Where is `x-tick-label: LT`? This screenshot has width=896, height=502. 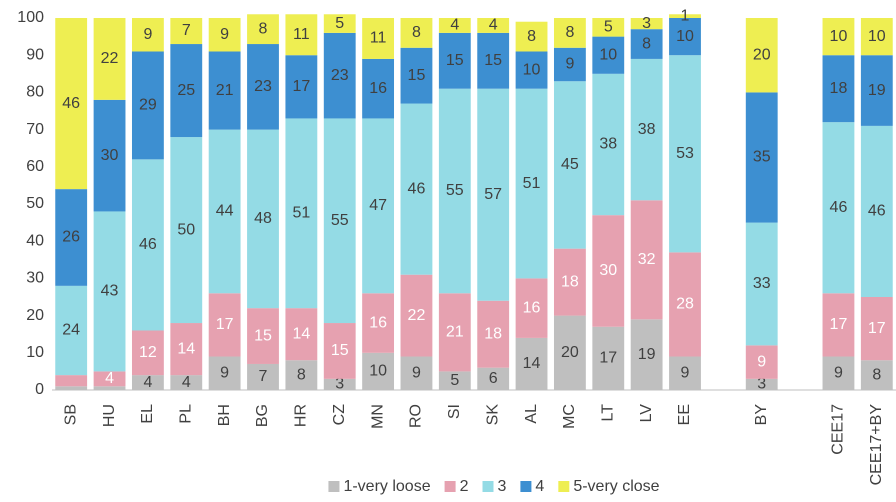
x-tick-label: LT is located at coordinates (607, 413).